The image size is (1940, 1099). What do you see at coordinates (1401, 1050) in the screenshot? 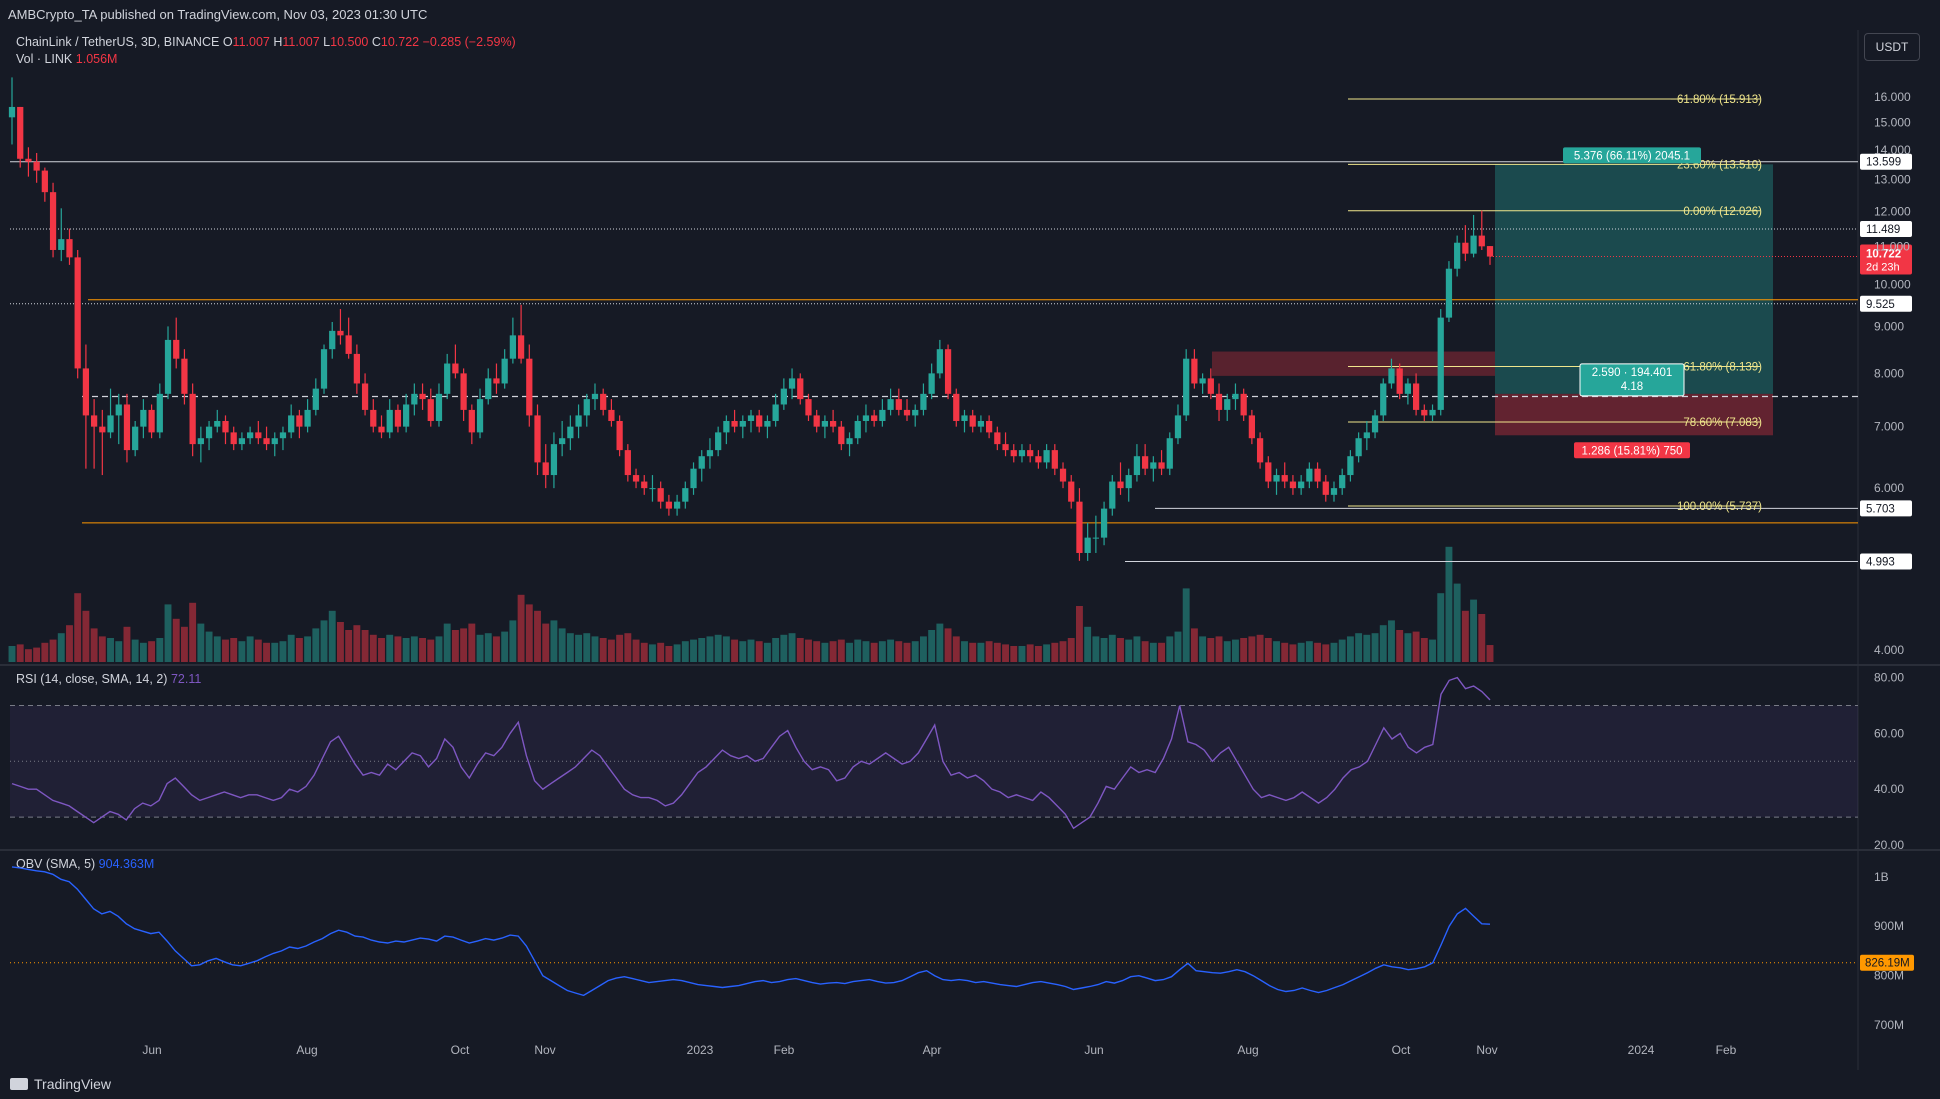
I see `time-tick-label: Oct` at bounding box center [1401, 1050].